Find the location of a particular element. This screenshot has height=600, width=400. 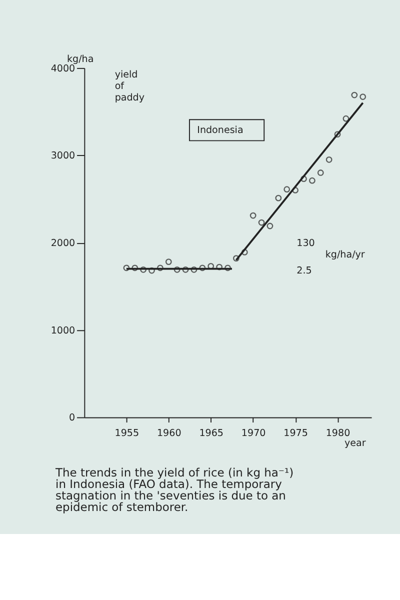

annotation: yield of paddy is located at coordinates (129, 87).